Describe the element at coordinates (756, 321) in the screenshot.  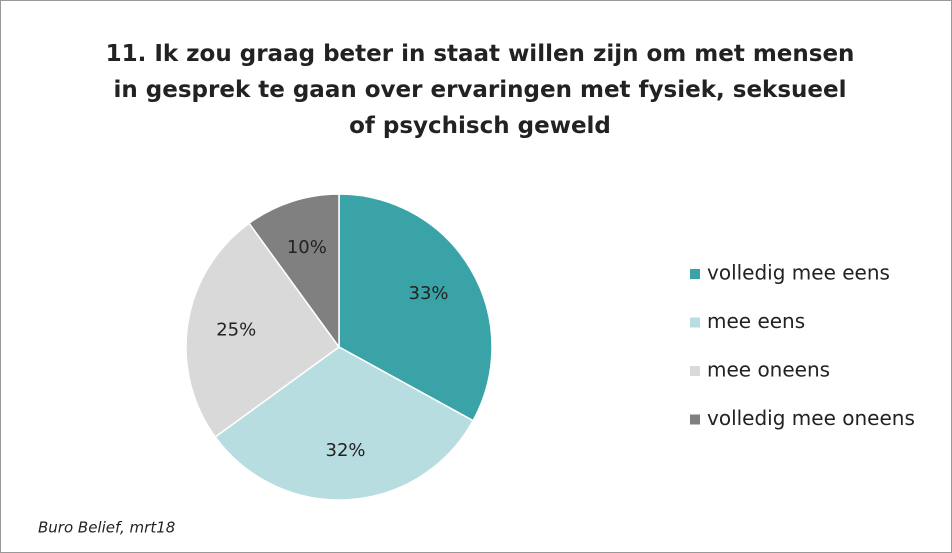
I see `legend-label: mee eens` at that location.